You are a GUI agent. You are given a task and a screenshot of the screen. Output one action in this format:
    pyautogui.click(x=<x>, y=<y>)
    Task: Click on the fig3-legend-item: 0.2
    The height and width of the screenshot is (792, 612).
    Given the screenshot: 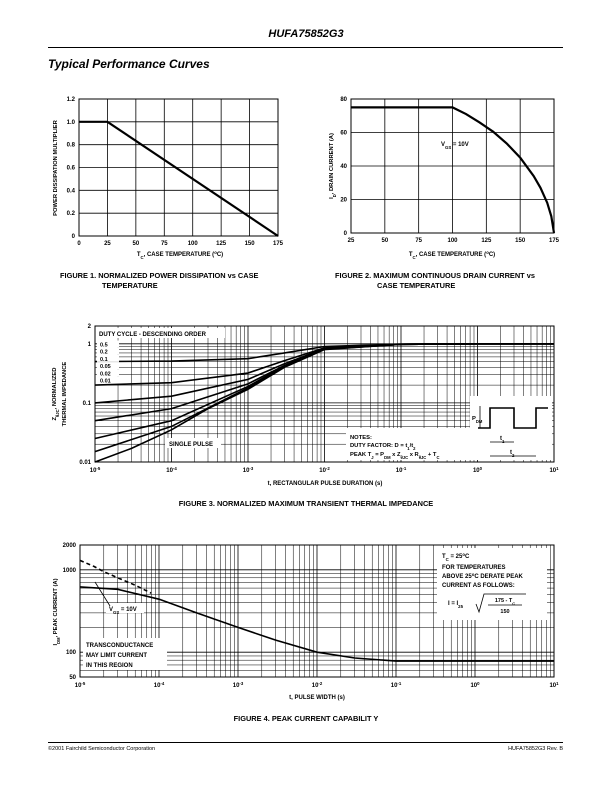 What is the action you would take?
    pyautogui.click(x=104, y=353)
    